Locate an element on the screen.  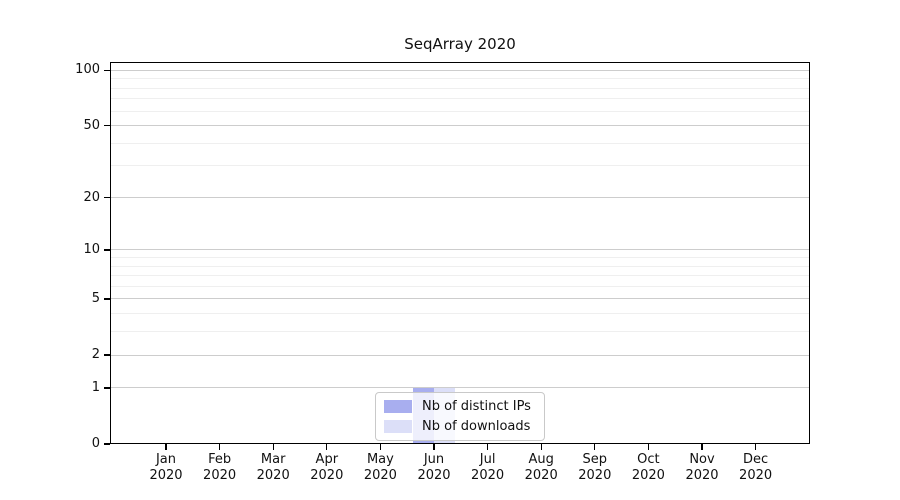
x-tick-label-line: Jan is located at coordinates (166, 459).